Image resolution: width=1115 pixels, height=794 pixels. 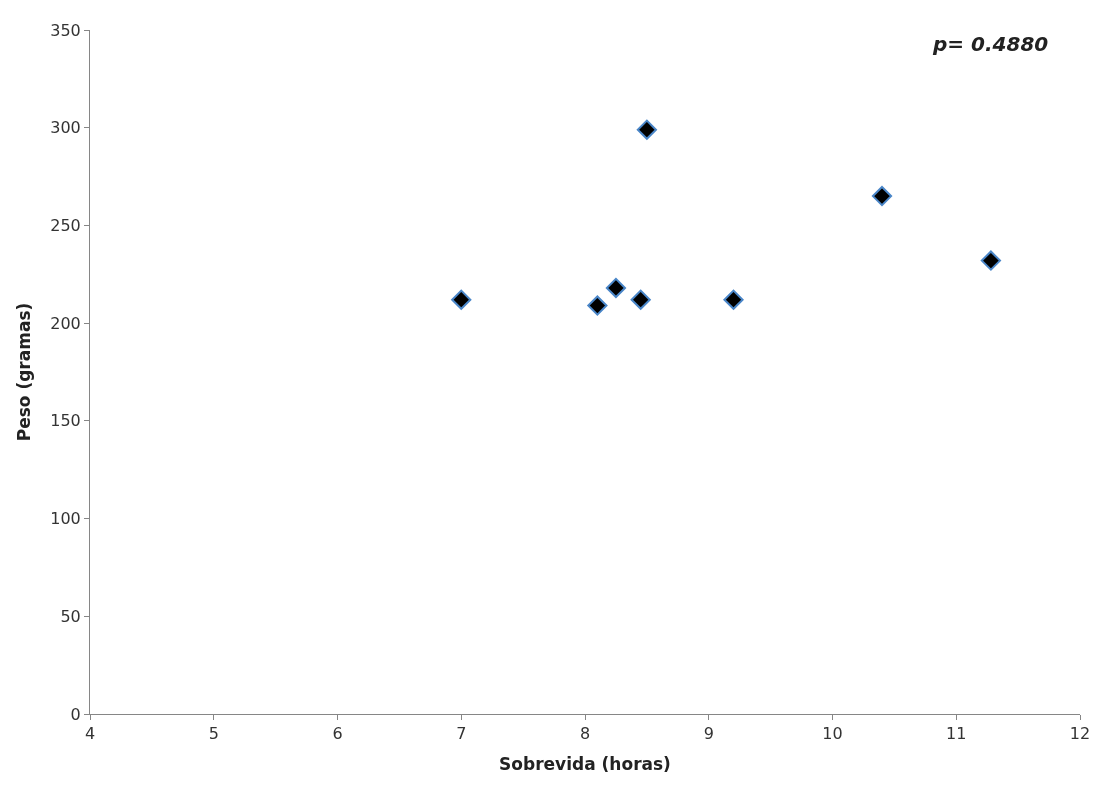 I want to click on x-tick-label: 7, so click(x=461, y=734).